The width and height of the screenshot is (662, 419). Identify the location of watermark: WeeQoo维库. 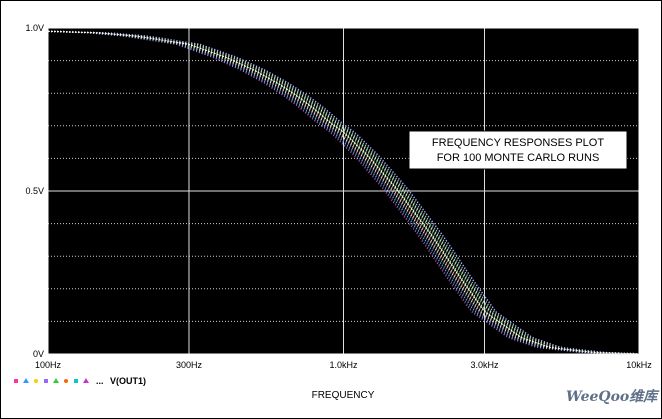
(613, 396).